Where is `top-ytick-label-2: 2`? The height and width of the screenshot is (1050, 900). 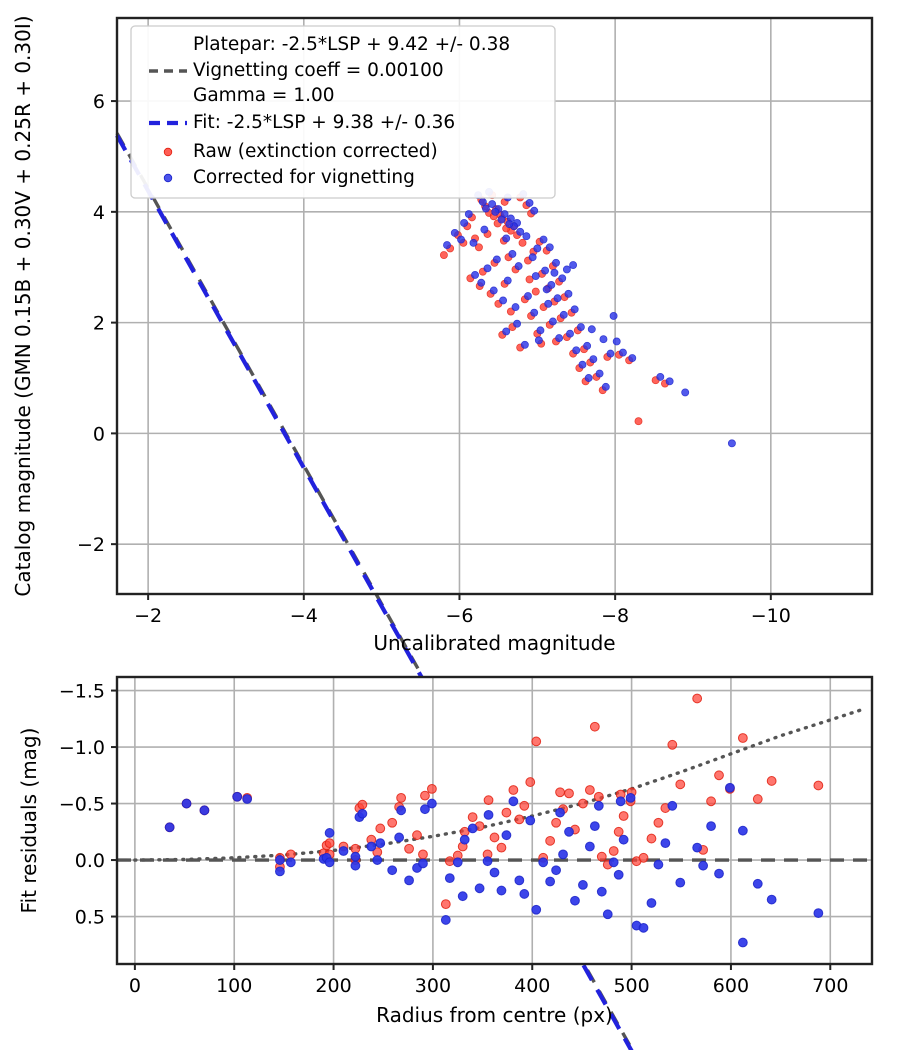 top-ytick-label-2: 2 is located at coordinates (99, 324).